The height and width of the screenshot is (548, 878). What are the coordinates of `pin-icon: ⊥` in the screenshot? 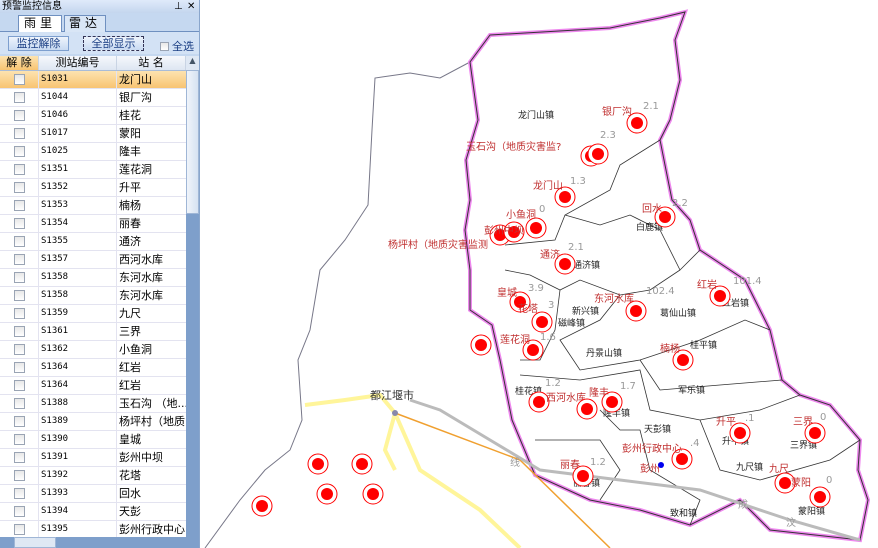 It's located at (178, 6).